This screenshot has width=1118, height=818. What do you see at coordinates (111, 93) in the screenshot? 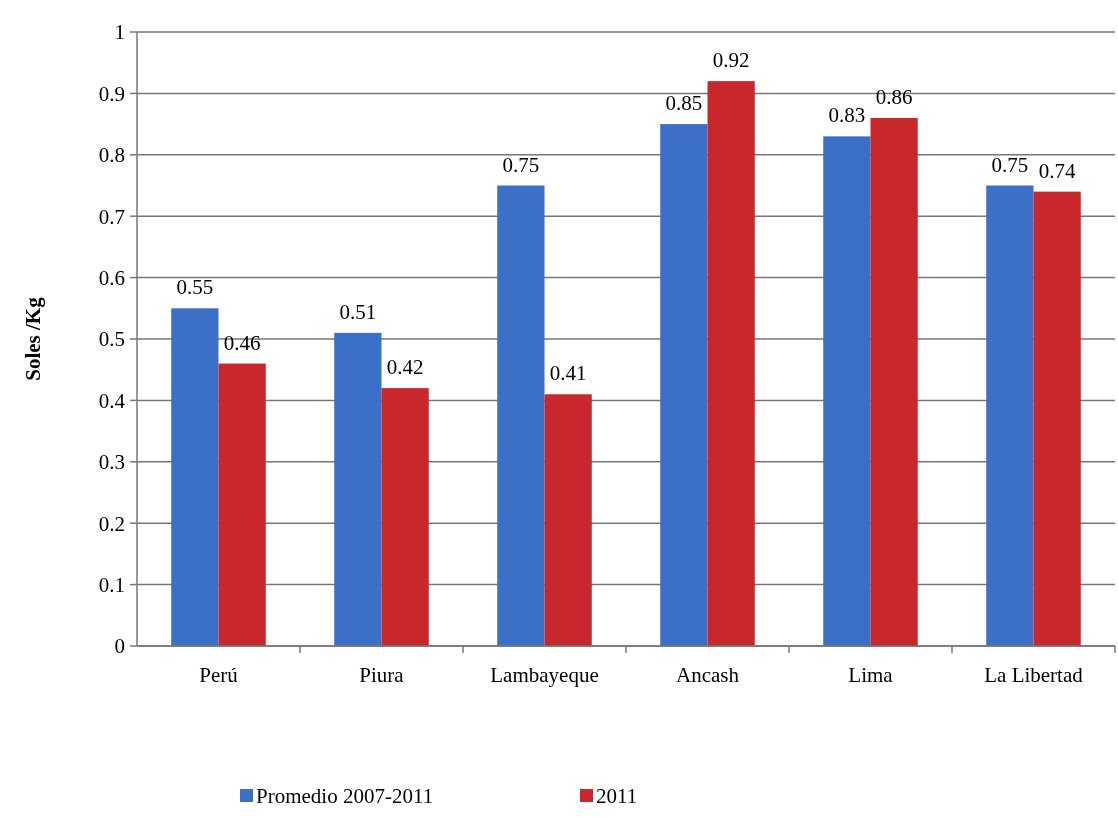
I see `y-tick-label: 0.9` at bounding box center [111, 93].